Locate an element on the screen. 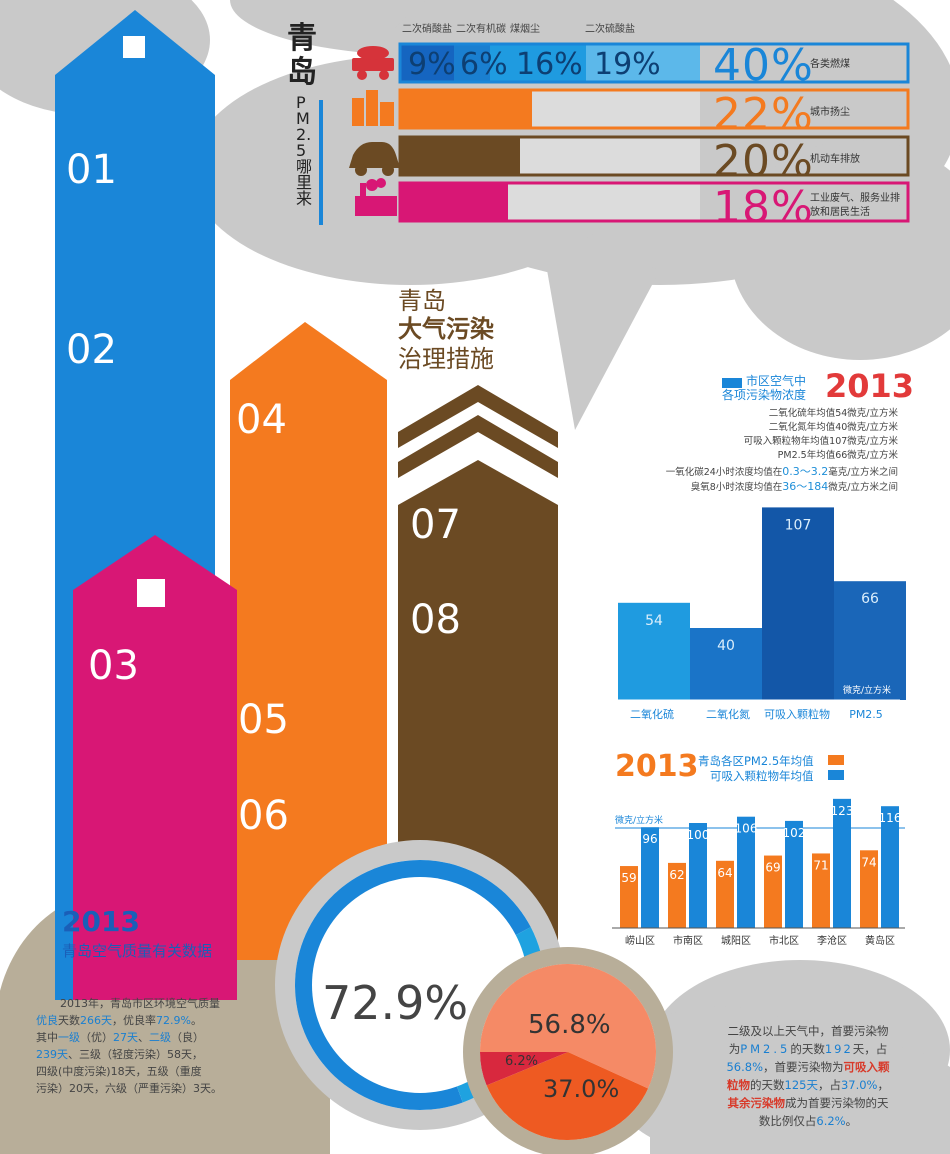 The width and height of the screenshot is (950, 1154). chart1-label-3: PM2.5 is located at coordinates (866, 714).